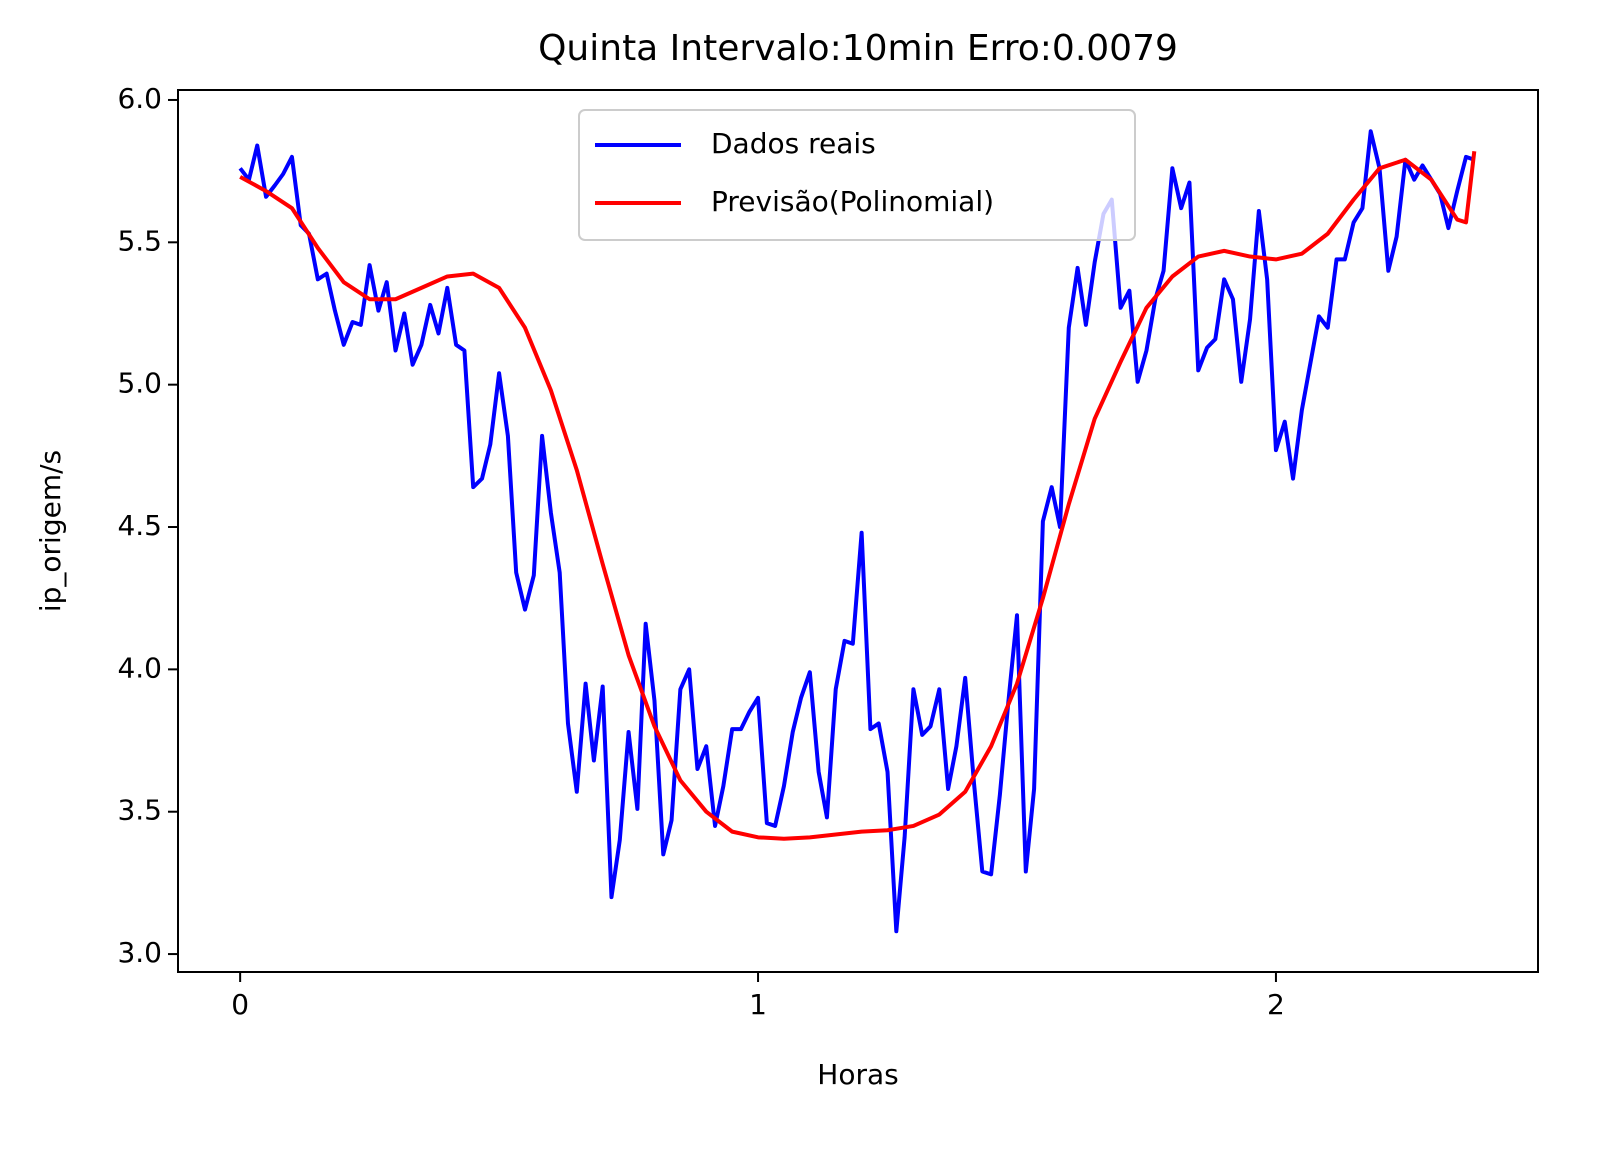  What do you see at coordinates (852, 201) in the screenshot?
I see `legend-label: Previsão(Polinomial)` at bounding box center [852, 201].